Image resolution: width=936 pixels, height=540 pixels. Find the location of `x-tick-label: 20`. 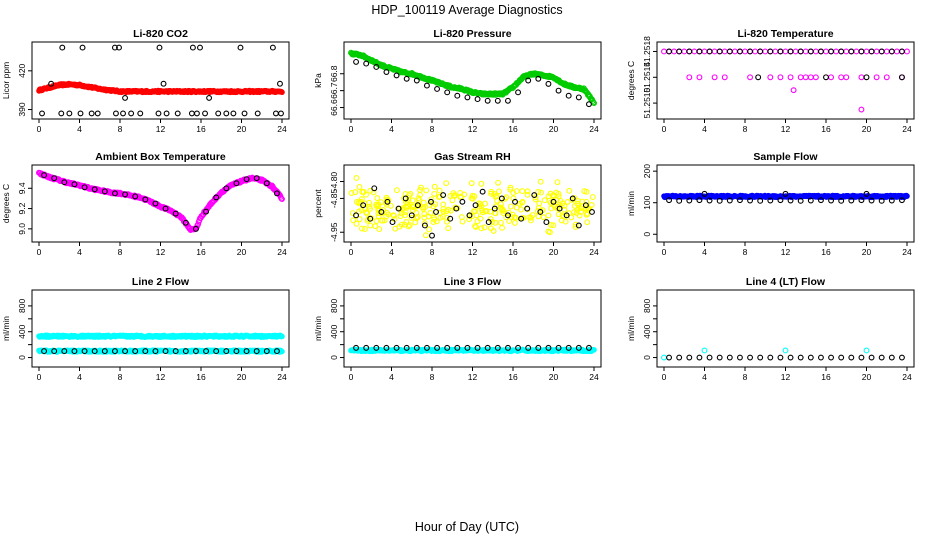

x-tick-label: 20 is located at coordinates (867, 129).